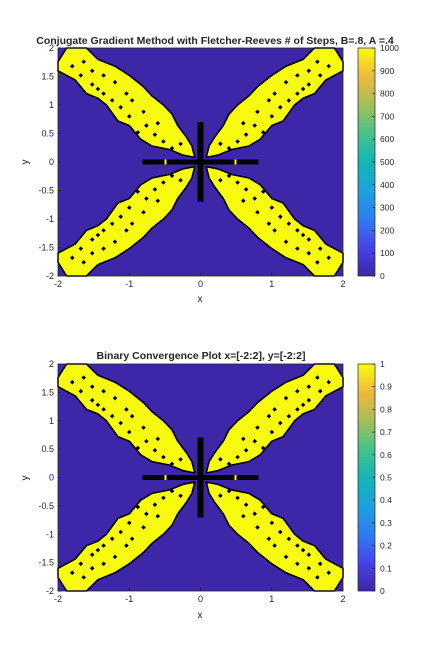 The width and height of the screenshot is (439, 665). What do you see at coordinates (387, 208) in the screenshot?
I see `colorbar-tick-label: 300` at bounding box center [387, 208].